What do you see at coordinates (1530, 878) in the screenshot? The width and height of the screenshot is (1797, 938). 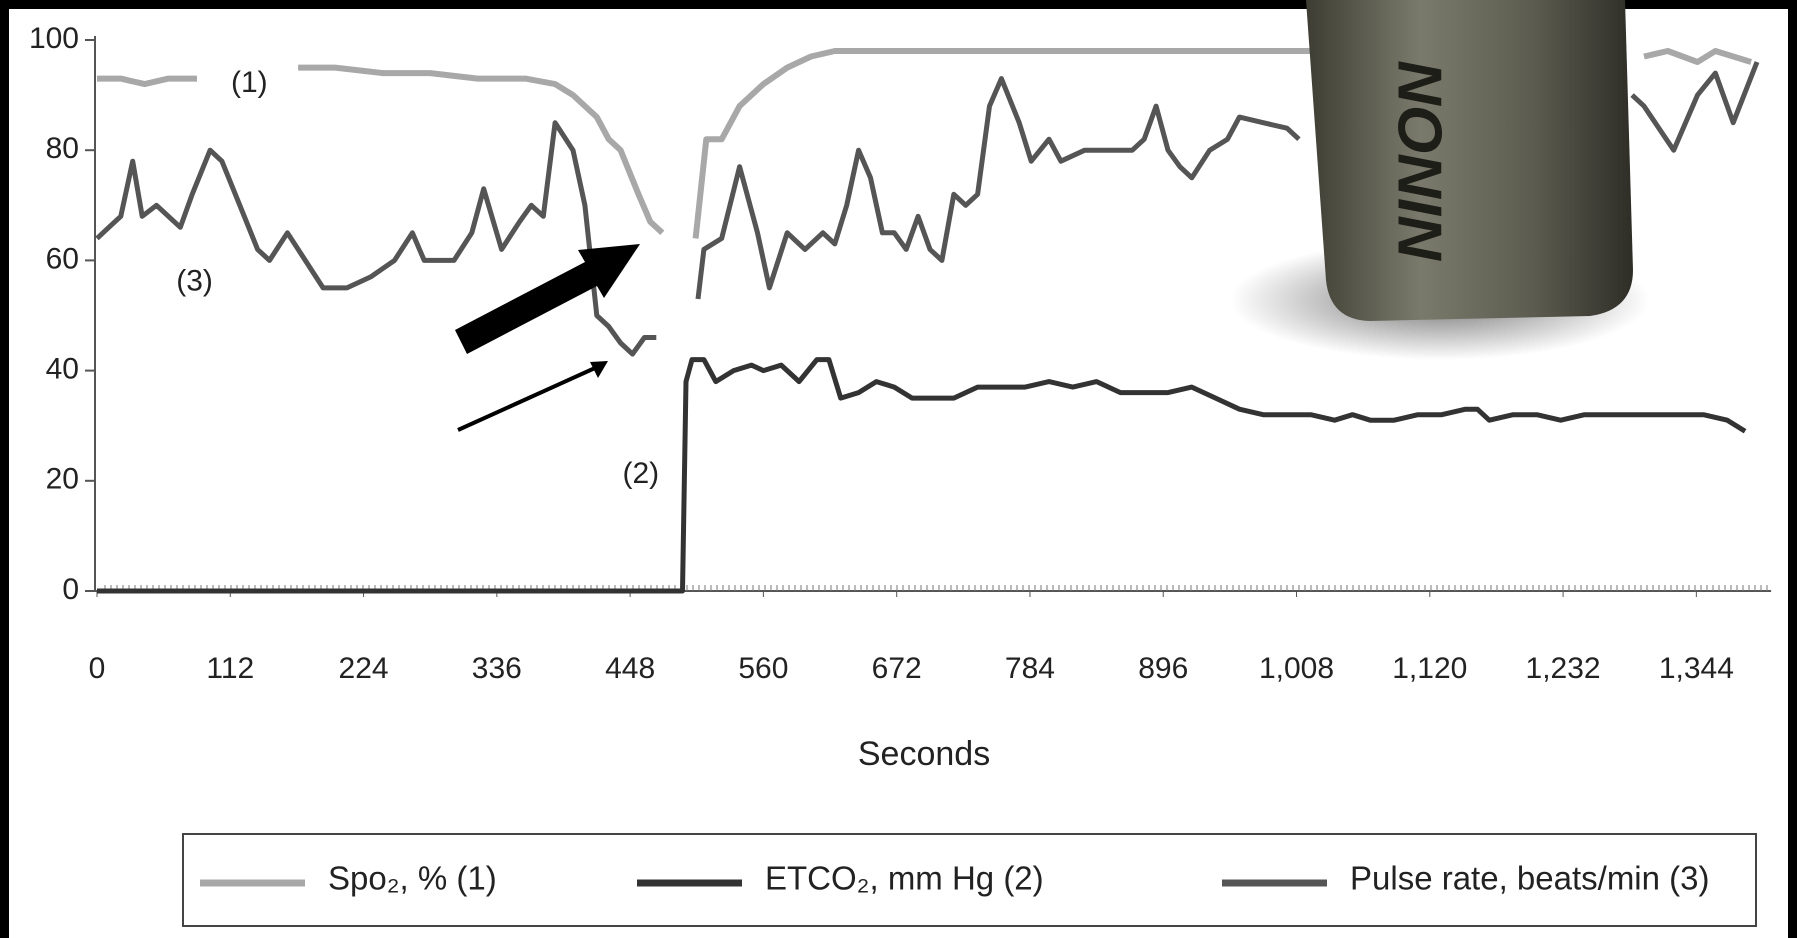 I see `legend-label: Pulse rate, beats/min (3)` at bounding box center [1530, 878].